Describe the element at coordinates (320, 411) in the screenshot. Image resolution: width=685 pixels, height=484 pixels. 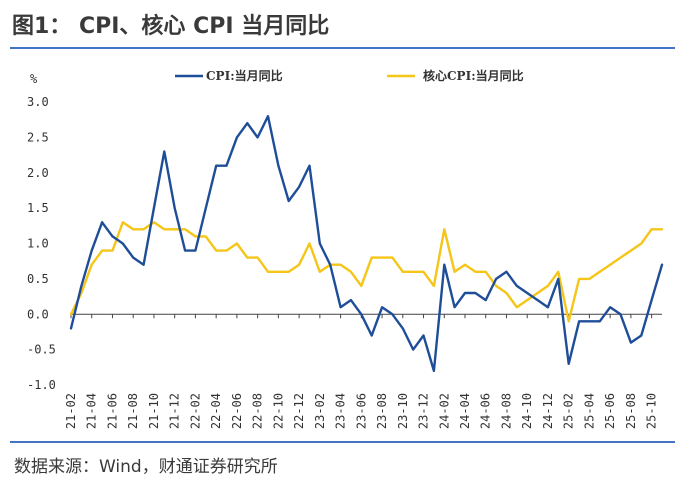
I see `x-tick-label: 23-02` at that location.